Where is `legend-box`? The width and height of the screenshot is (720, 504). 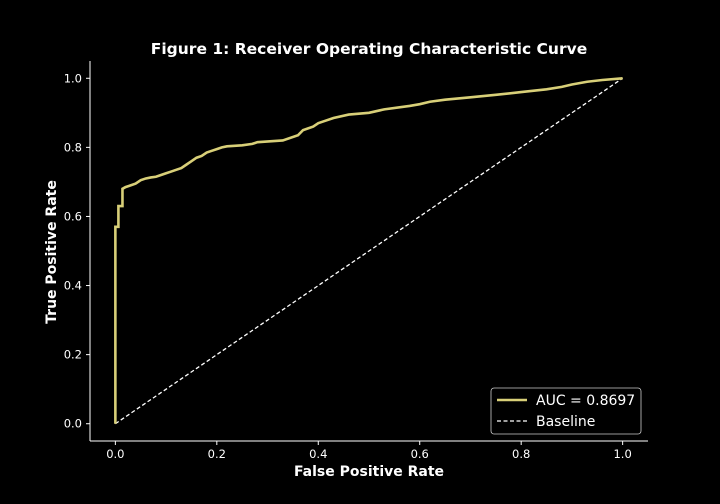
legend-box is located at coordinates (566, 411).